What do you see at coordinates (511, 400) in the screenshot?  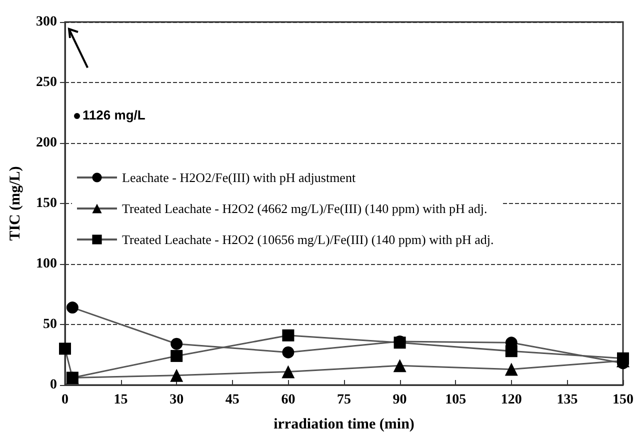 I see `x-tick-label: 120` at bounding box center [511, 400].